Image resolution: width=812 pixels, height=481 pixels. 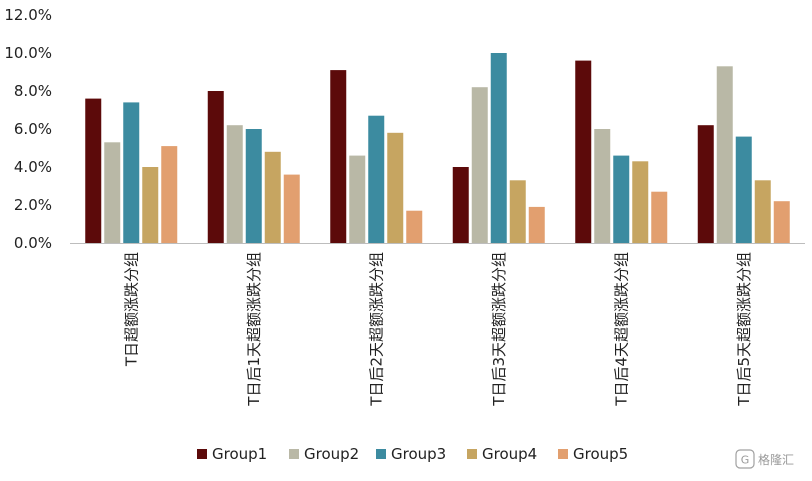 What do you see at coordinates (376, 329) in the screenshot?
I see `x-category-label: T日后2天超额涨跌分组` at bounding box center [376, 329].